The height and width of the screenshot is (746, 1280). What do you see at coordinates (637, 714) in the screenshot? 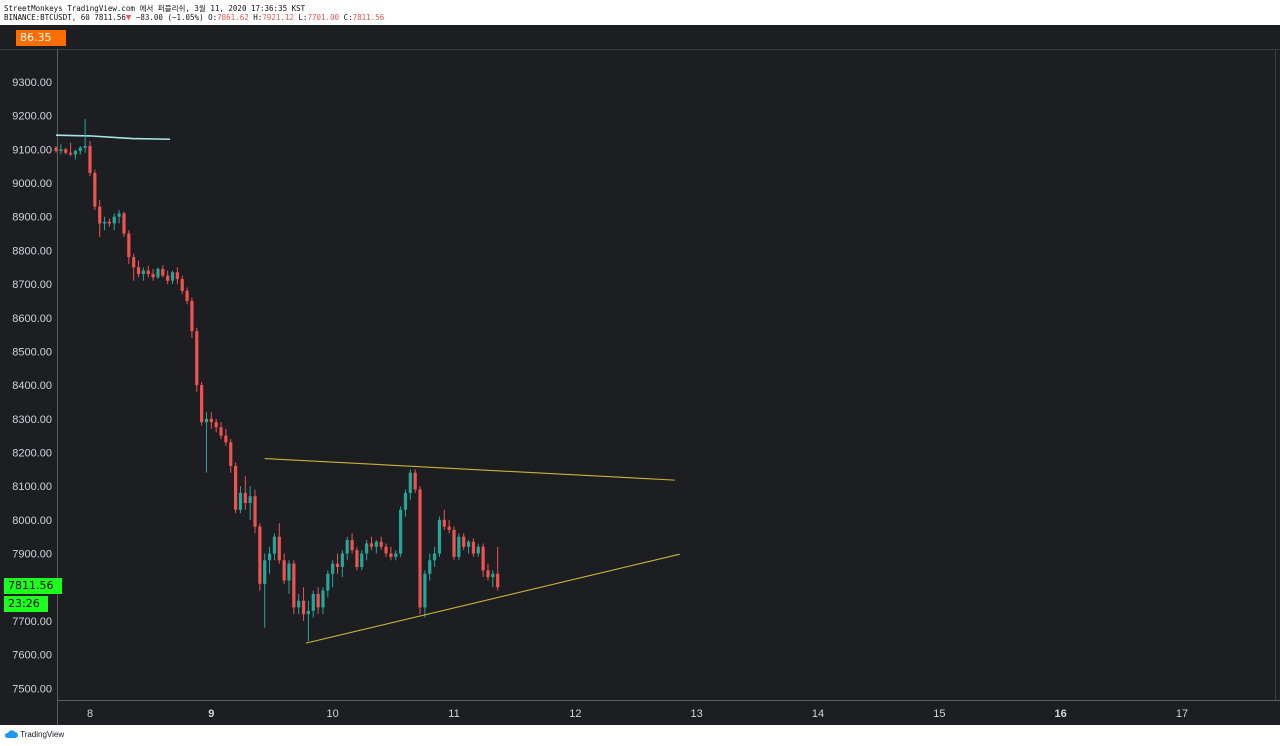
I see `time-axis: 8 9 10 11 12 13 14 15 16 17` at bounding box center [637, 714].